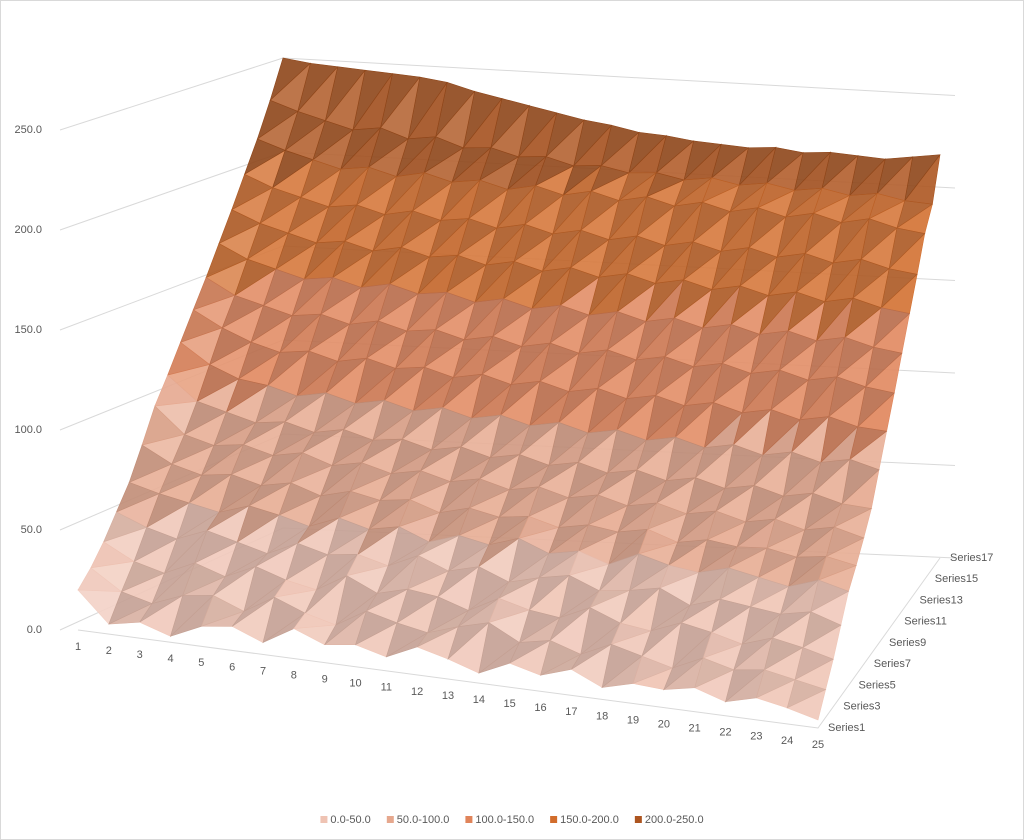  Describe the element at coordinates (423, 820) in the screenshot. I see `legend-label: 50.0-100.0` at that location.